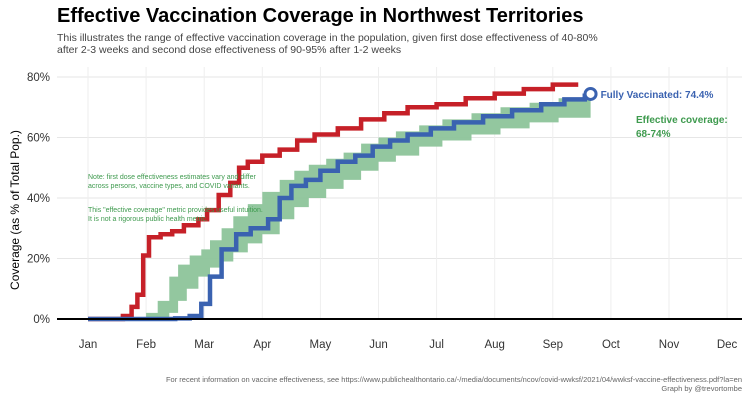 The width and height of the screenshot is (750, 400). Describe the element at coordinates (321, 345) in the screenshot. I see `x-tick-label: May` at that location.